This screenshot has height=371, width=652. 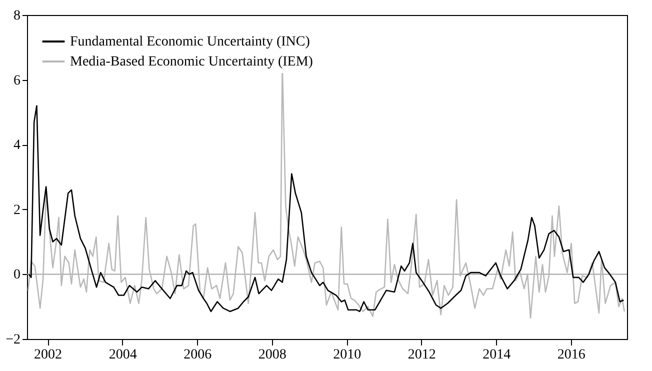 I want to click on y-tick-label: 6, so click(x=17, y=80).